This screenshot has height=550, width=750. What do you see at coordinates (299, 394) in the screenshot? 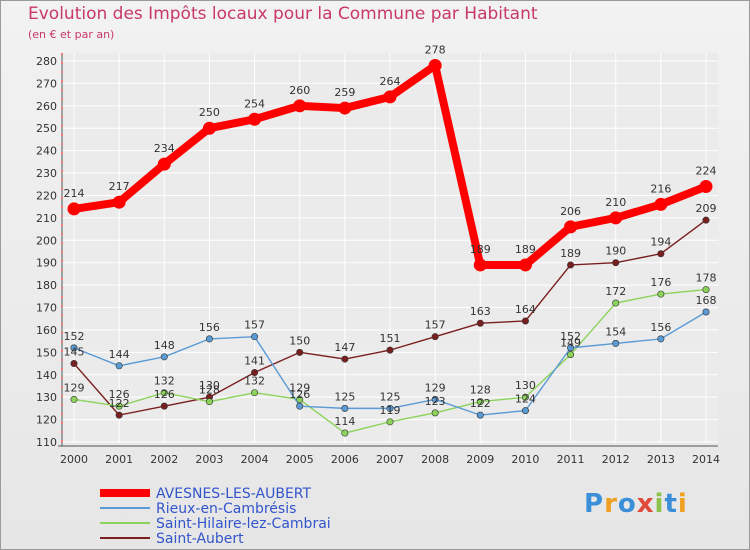
I see `data-label: 126` at bounding box center [299, 394].